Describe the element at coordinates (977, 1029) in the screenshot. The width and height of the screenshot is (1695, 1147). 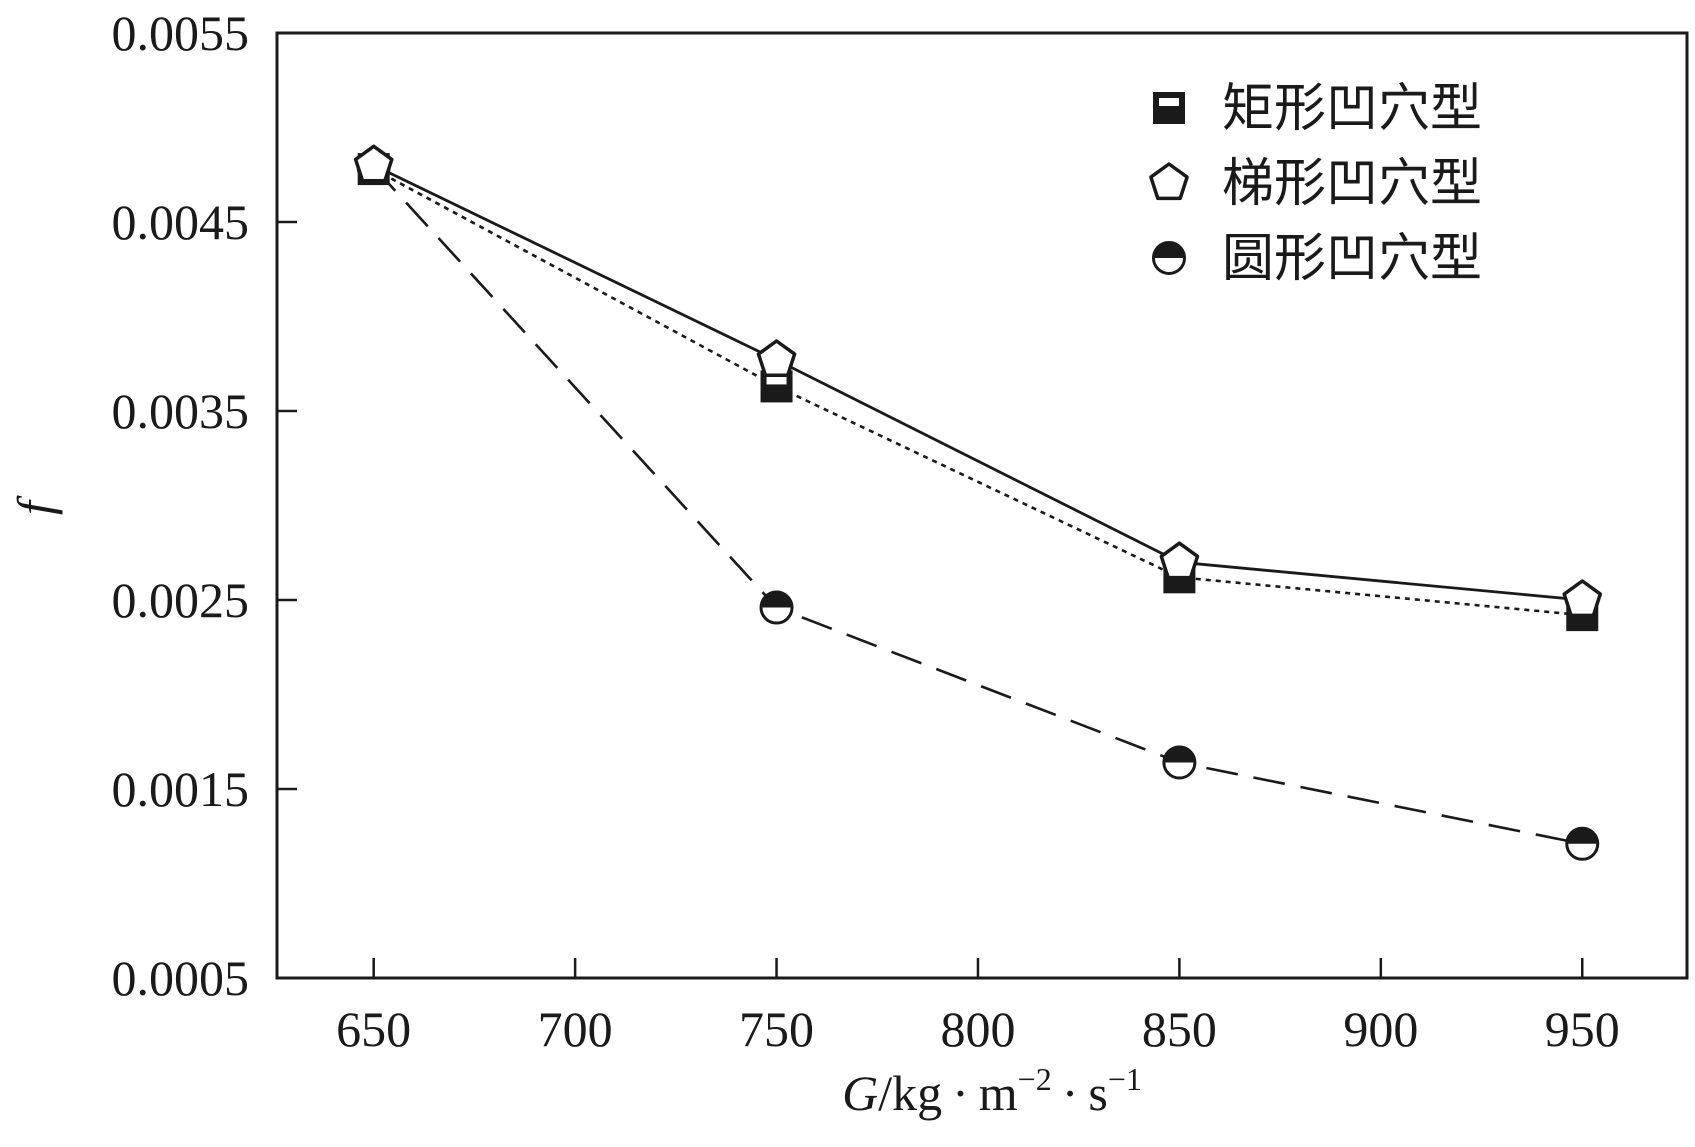
I see `x-tick-label: 800` at that location.